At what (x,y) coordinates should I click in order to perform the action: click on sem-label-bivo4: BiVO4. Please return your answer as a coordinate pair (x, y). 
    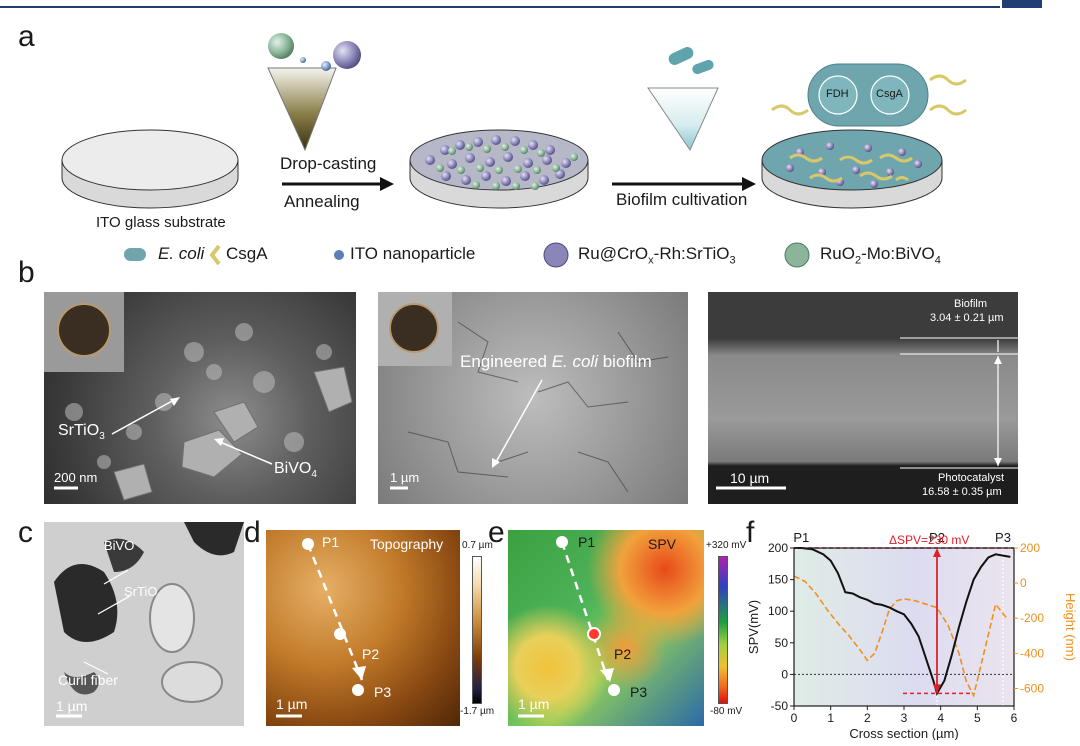
    Looking at the image, I should click on (295, 470).